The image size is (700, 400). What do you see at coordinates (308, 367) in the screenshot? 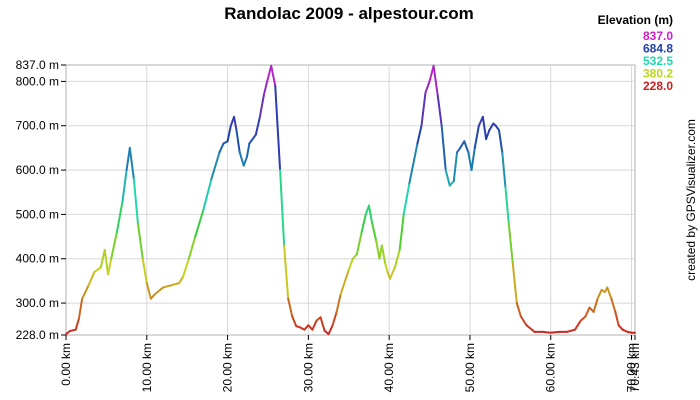
I see `x-tick-label: 30.00 km` at bounding box center [308, 367].